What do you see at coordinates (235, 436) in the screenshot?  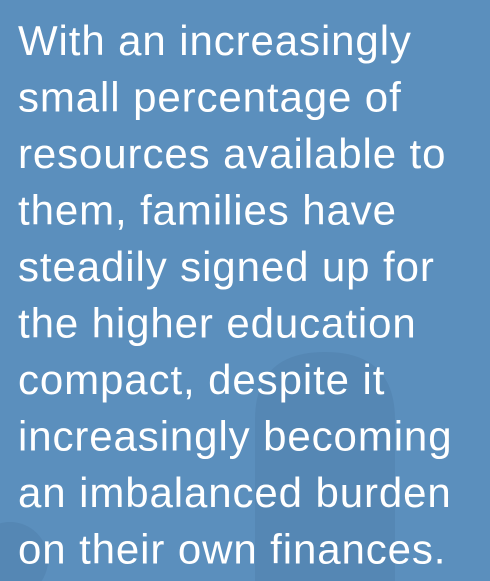 I see `text-line: increasingly becoming` at bounding box center [235, 436].